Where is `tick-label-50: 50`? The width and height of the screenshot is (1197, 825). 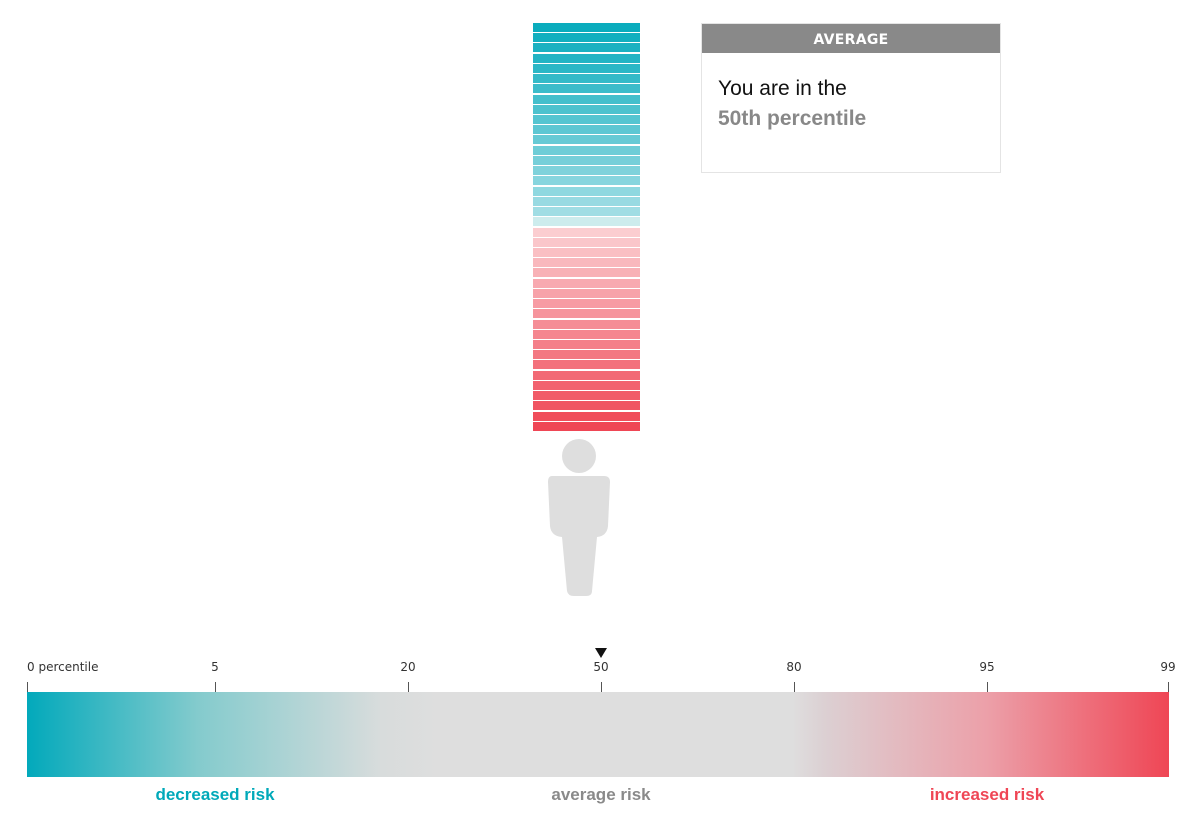
tick-label-50: 50 is located at coordinates (601, 667).